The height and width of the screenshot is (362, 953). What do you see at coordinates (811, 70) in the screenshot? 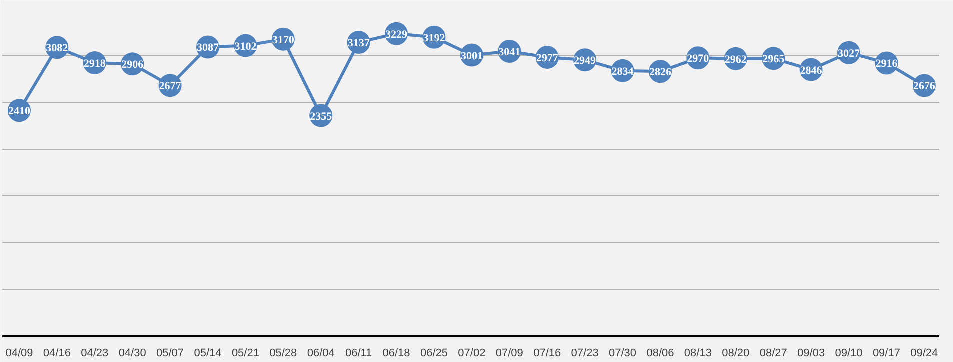
I see `data-label: 2846` at bounding box center [811, 70].